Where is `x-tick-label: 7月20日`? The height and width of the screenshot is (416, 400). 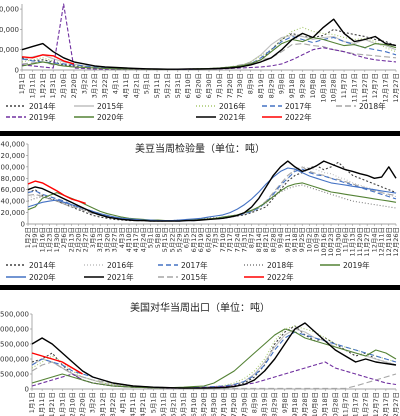
x-tick-label: 7月20日 is located at coordinates (230, 85).